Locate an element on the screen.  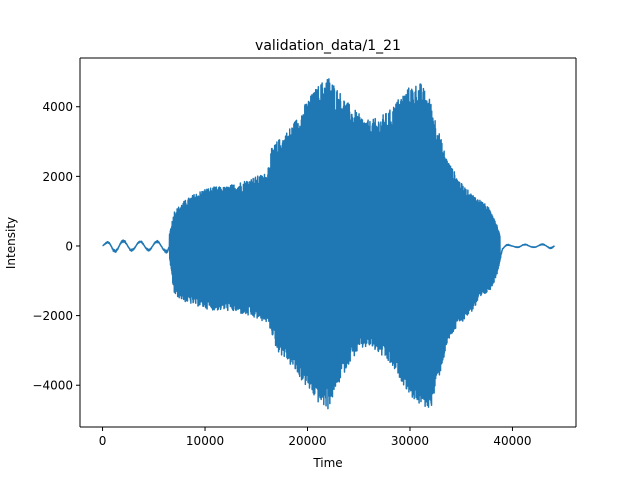
y-tick-label: 2000 is located at coordinates (57, 177).